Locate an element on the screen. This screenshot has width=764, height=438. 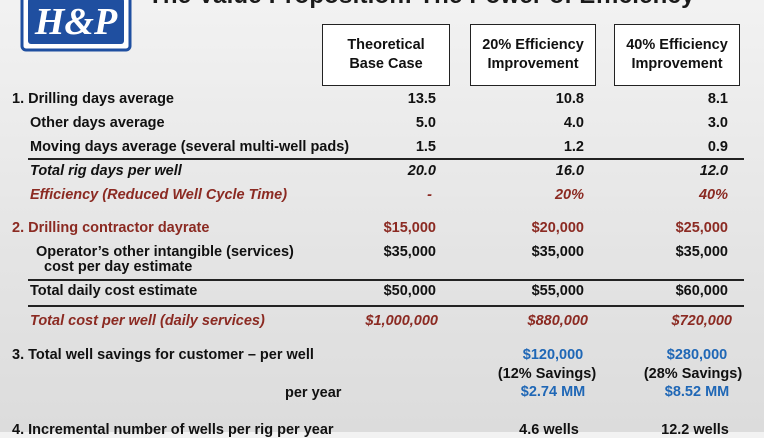
daily-cost-base: $50,000 is located at coordinates (409, 291).